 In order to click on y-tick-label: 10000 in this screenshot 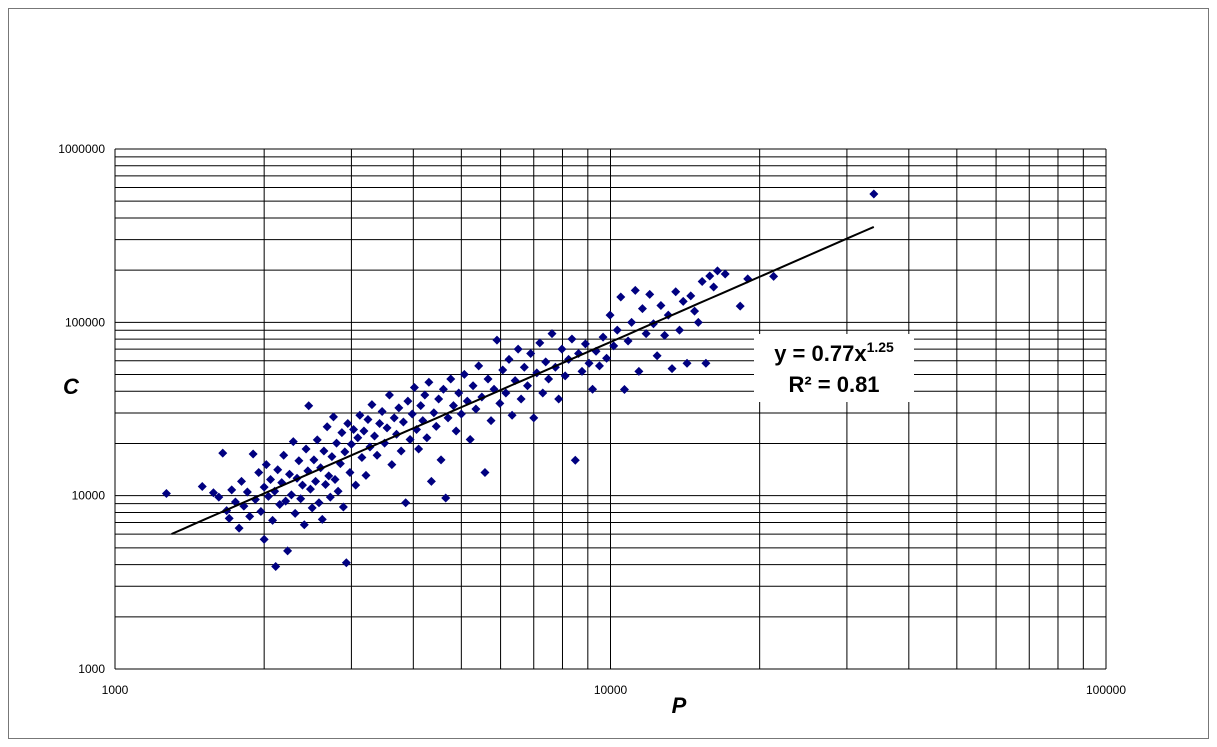, I will do `click(89, 496)`.